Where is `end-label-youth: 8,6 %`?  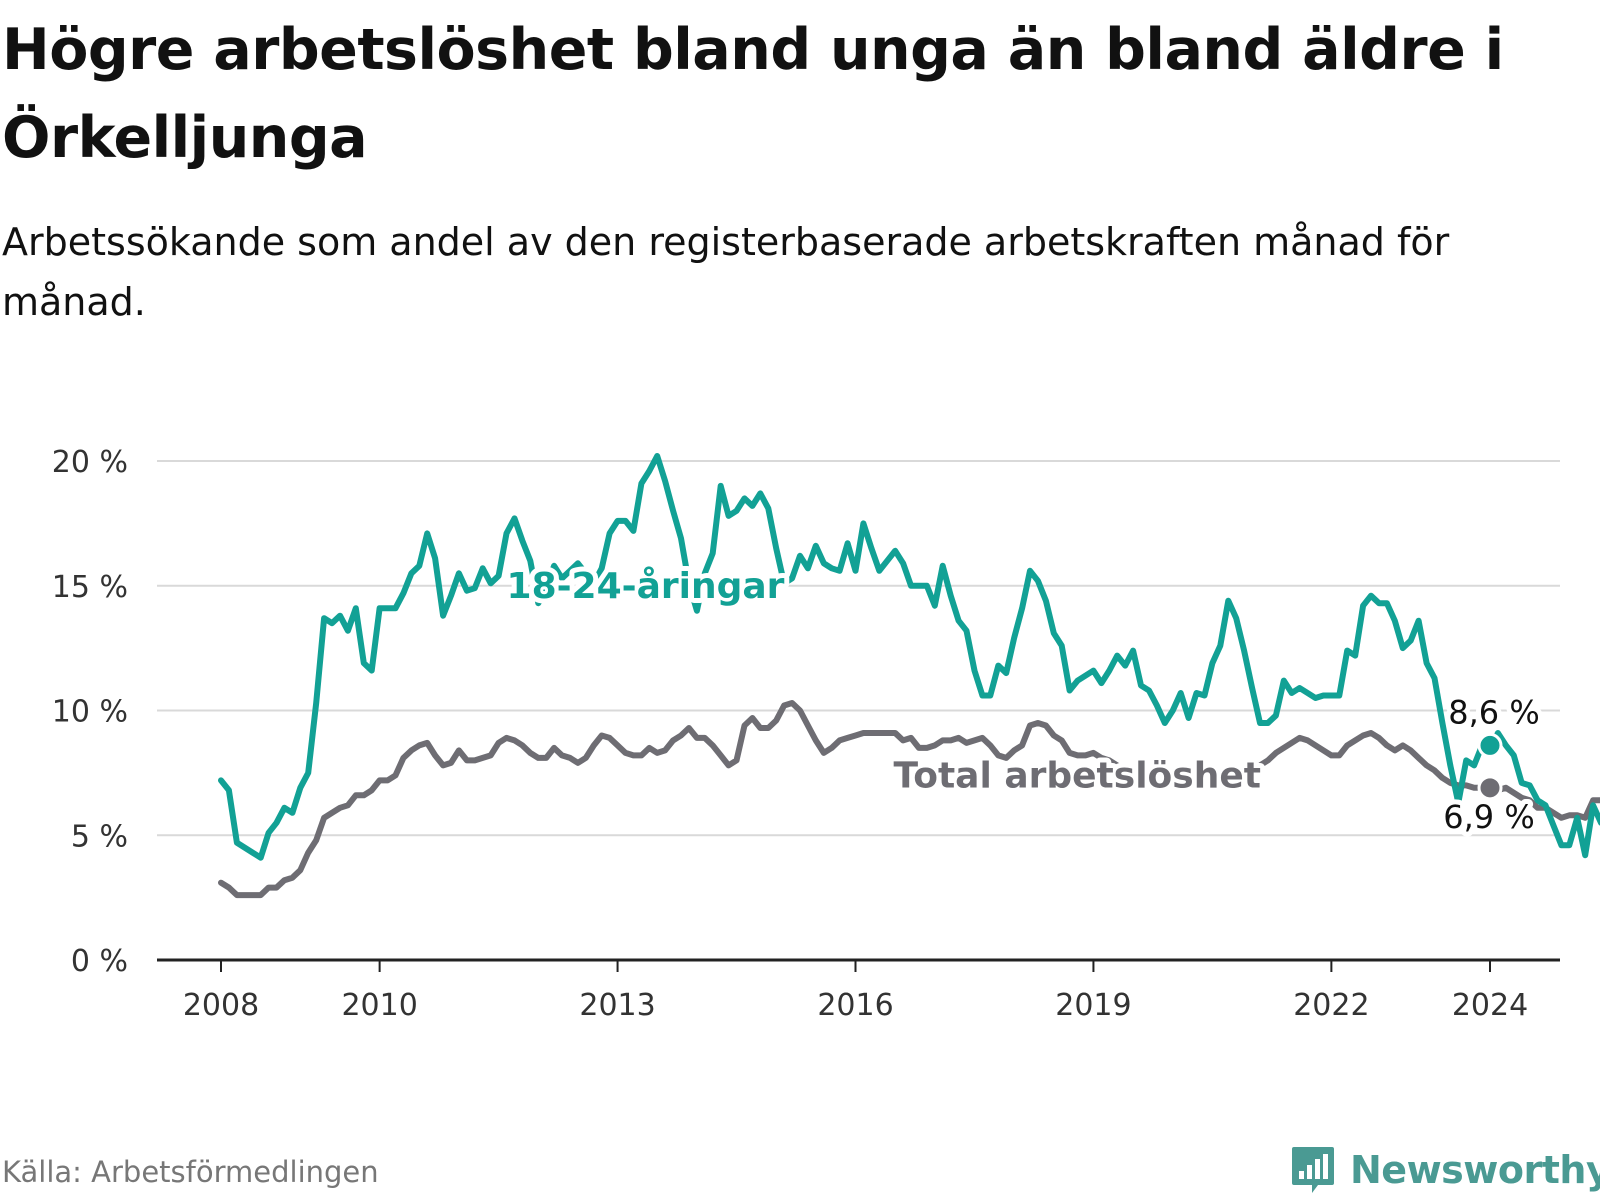
end-label-youth: 8,6 % is located at coordinates (1493, 712).